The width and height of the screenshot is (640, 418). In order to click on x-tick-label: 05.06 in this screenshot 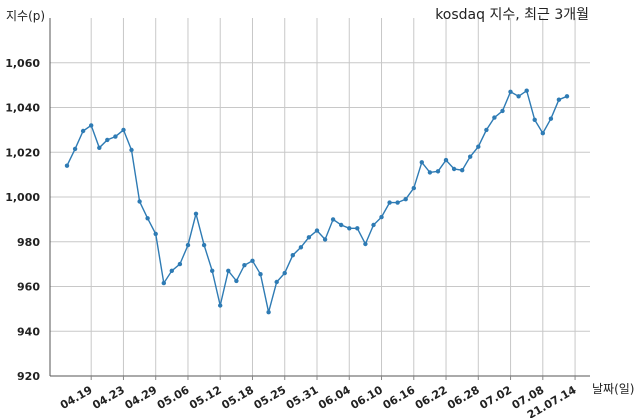, I will do `click(173, 397)`.